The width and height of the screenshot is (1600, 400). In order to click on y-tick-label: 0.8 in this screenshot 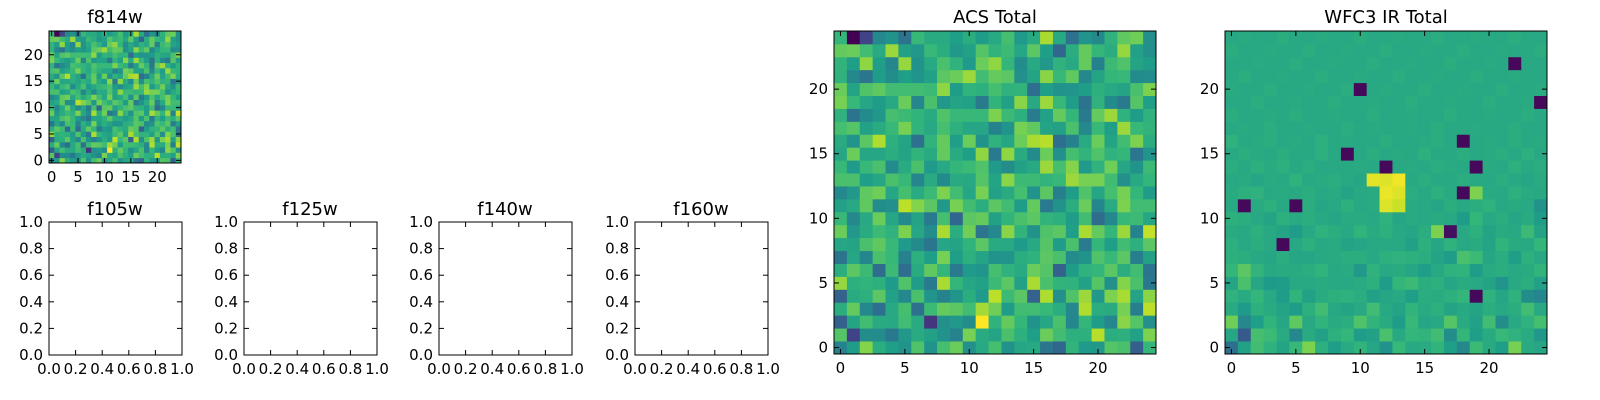, I will do `click(31, 249)`.